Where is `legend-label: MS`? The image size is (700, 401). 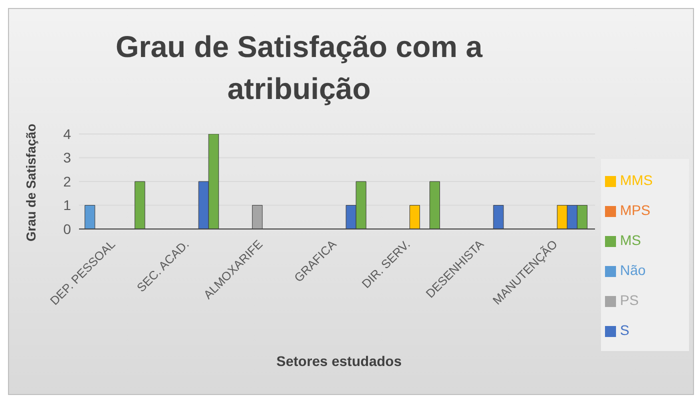 legend-label: MS is located at coordinates (630, 240).